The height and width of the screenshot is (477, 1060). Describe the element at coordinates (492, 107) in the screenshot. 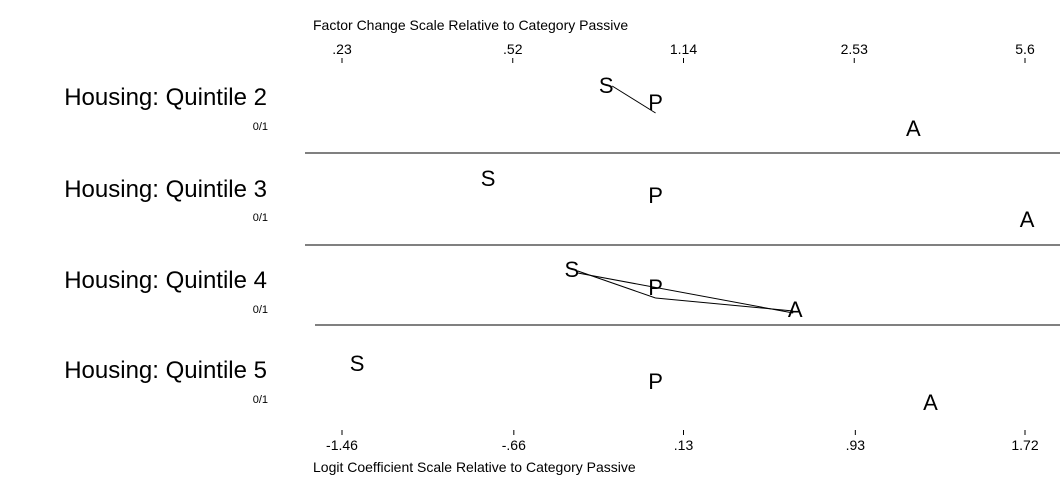

I see `row-quintile-2: Housing: Quintile 2 0/1 S P A` at that location.